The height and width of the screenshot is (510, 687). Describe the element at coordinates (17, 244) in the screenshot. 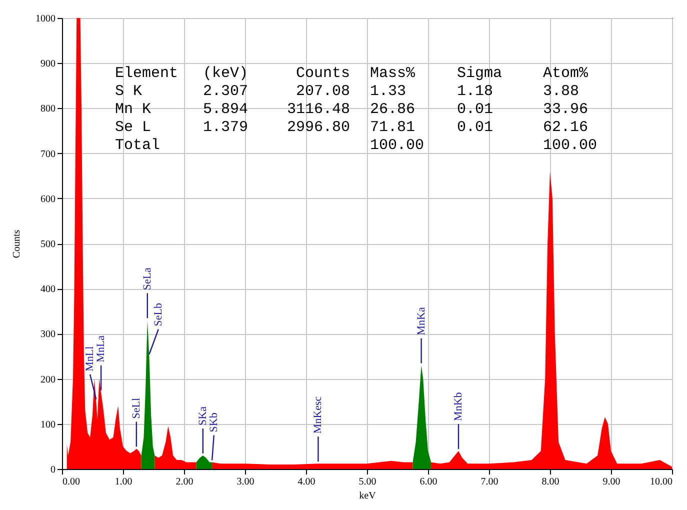

I see `y-axis-title: Counts` at that location.